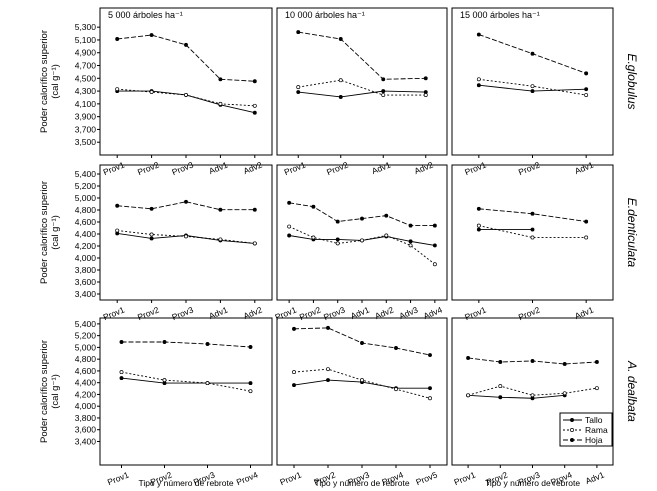 The width and height of the screenshot is (657, 491). Describe the element at coordinates (86, 336) in the screenshot. I see `y-tick-label: 5,200` at that location.